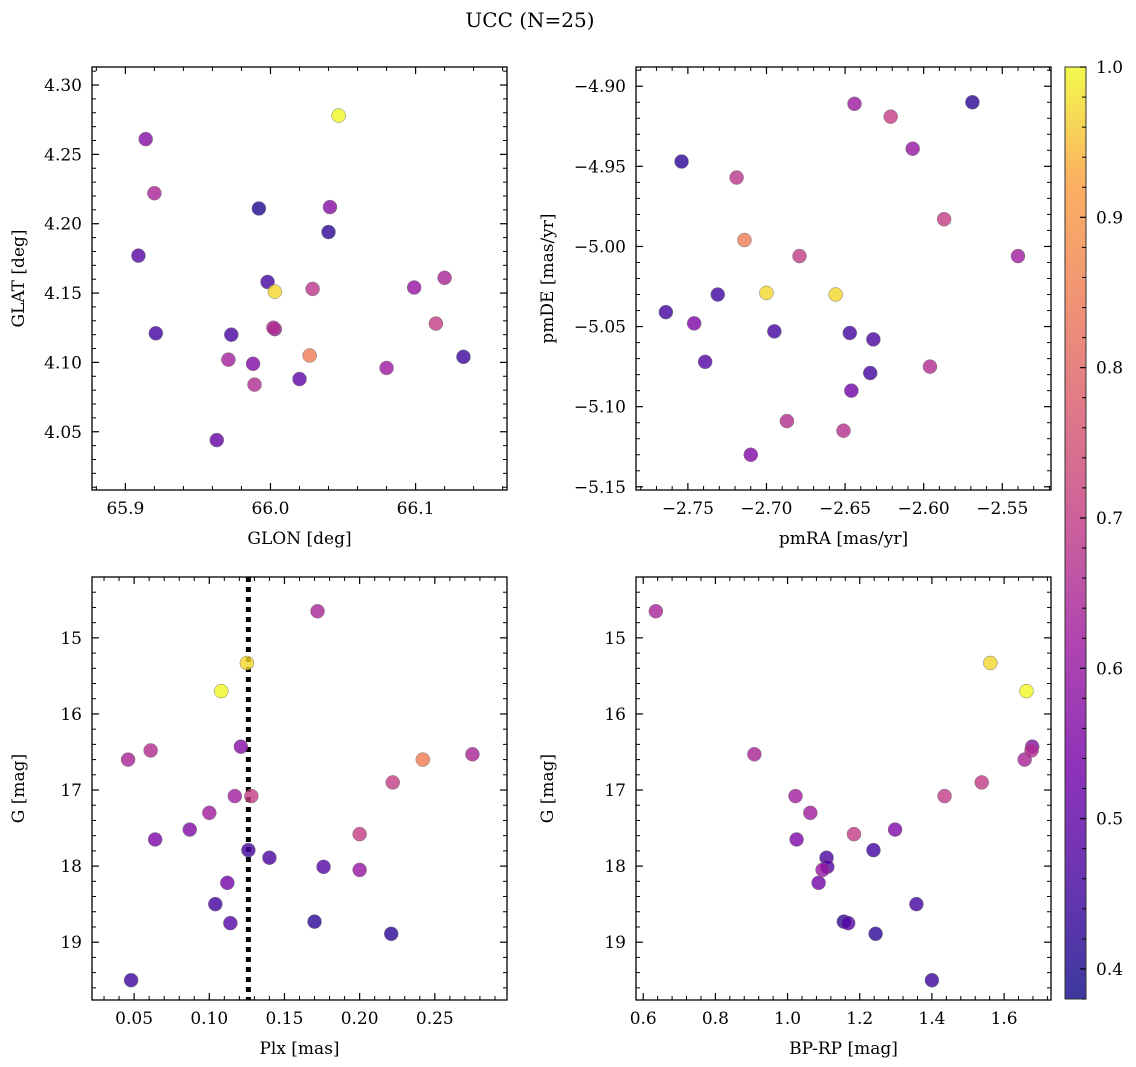 This screenshot has width=1136, height=1067. I want to click on y-axis-label: GLAT [deg], so click(19, 278).